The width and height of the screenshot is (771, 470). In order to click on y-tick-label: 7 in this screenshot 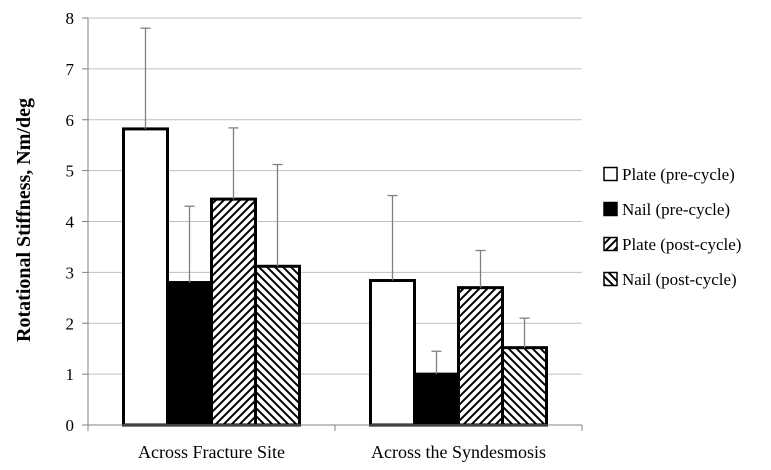, I will do `click(70, 69)`.